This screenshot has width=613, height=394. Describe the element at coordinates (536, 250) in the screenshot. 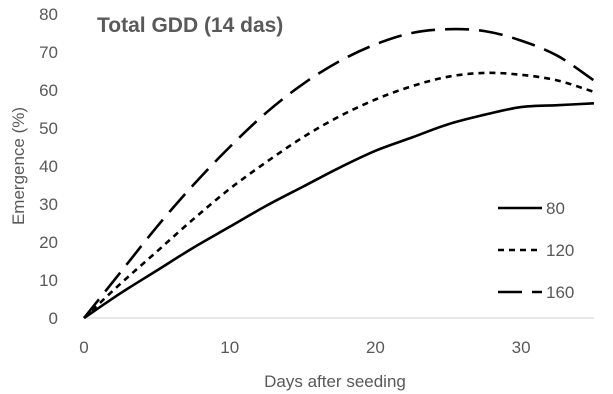

I see `legend: 80 120 160` at that location.